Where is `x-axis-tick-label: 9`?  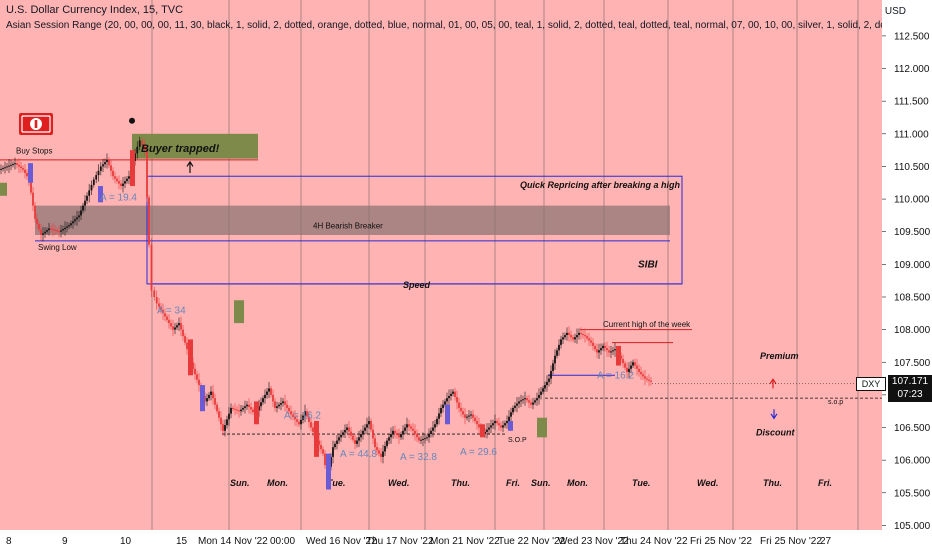
x-axis-tick-label: 9 is located at coordinates (65, 541).